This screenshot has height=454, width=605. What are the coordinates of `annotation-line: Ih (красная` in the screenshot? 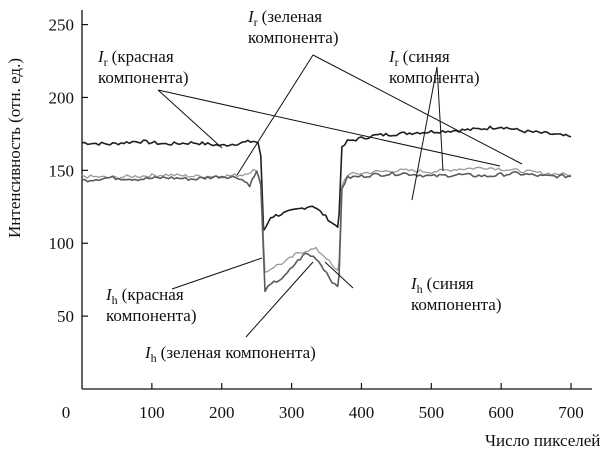 It's located at (144, 296).